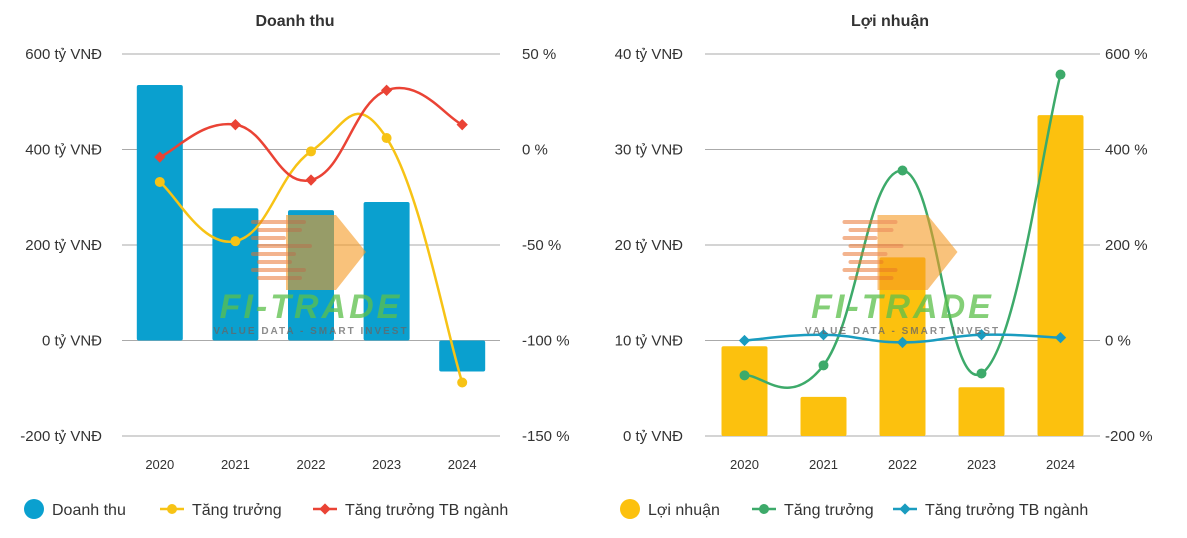 The height and width of the screenshot is (538, 1187). Describe the element at coordinates (294, 21) in the screenshot. I see `chart-title: Doanh thu` at that location.